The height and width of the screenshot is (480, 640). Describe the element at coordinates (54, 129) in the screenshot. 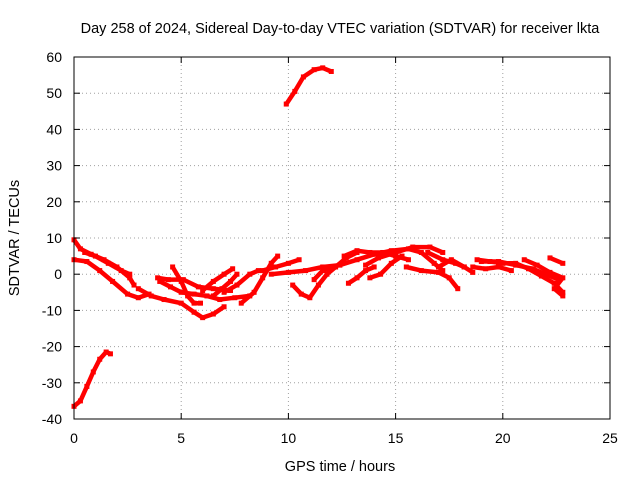

I see `y-tick-label: 40` at that location.